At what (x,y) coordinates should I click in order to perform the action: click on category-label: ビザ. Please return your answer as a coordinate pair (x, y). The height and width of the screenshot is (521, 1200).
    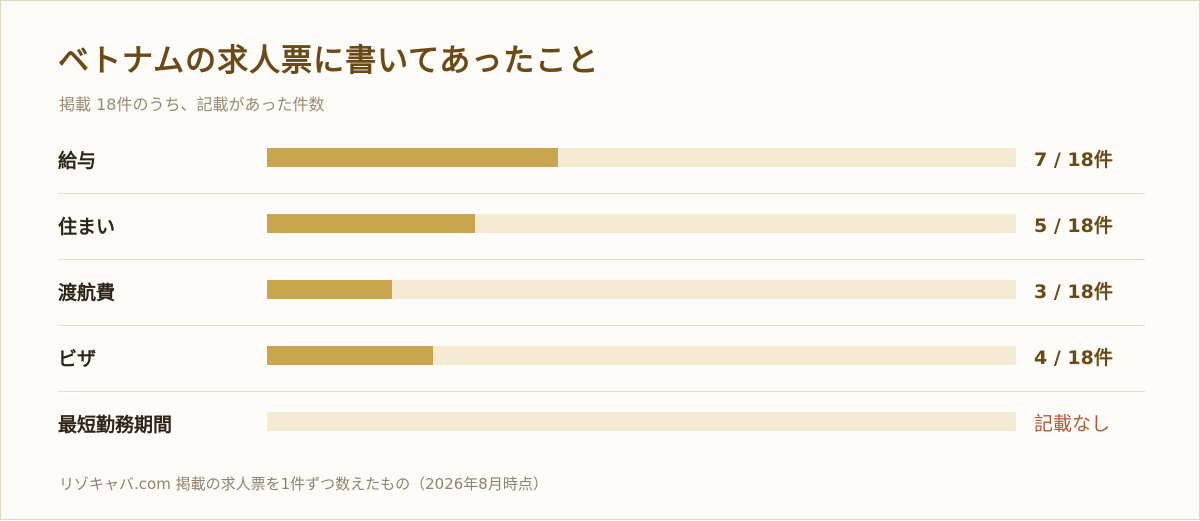
    Looking at the image, I should click on (77, 359).